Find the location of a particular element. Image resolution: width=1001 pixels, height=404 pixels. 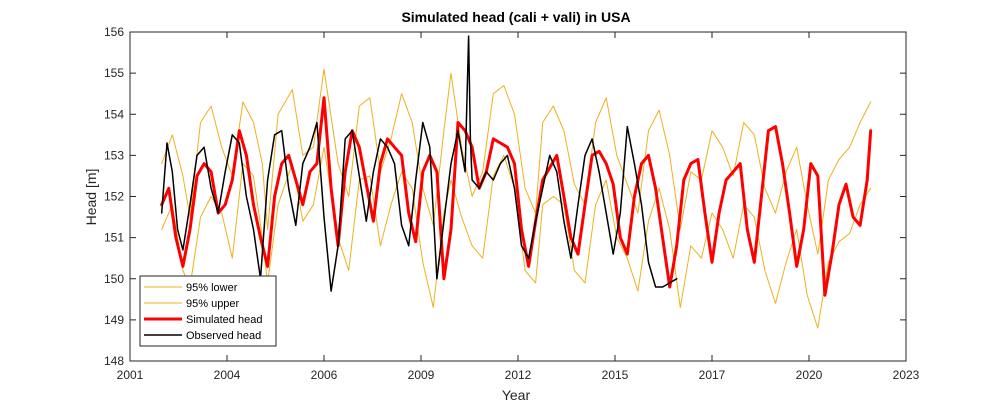

x-tick-label: 2020 is located at coordinates (809, 375).